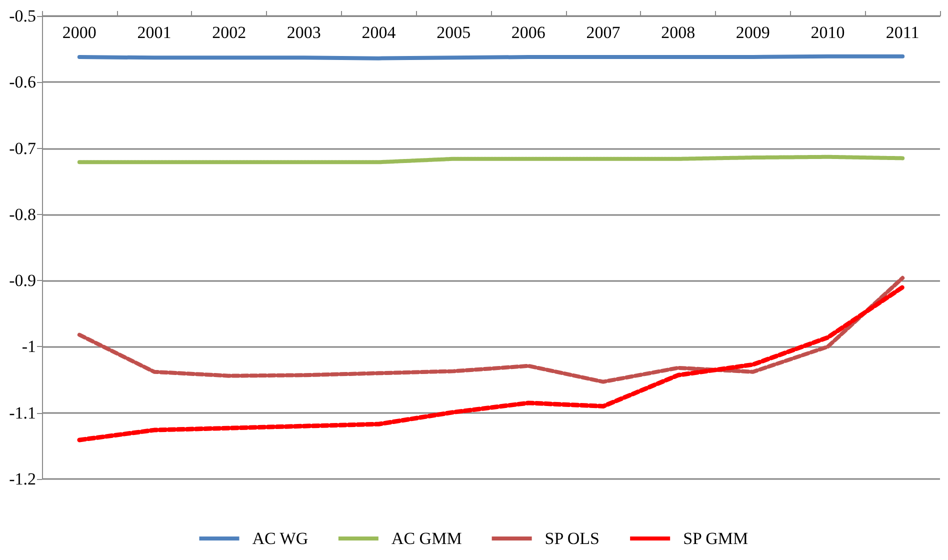 Image resolution: width=948 pixels, height=560 pixels. I want to click on x-tick-label: 2003, so click(303, 32).